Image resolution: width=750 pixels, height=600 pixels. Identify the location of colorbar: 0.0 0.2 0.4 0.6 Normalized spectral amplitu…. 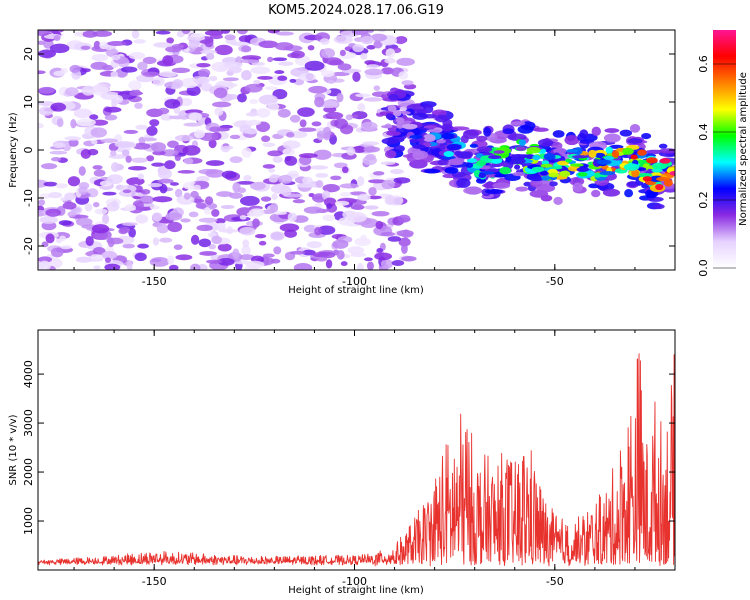
(723, 153).